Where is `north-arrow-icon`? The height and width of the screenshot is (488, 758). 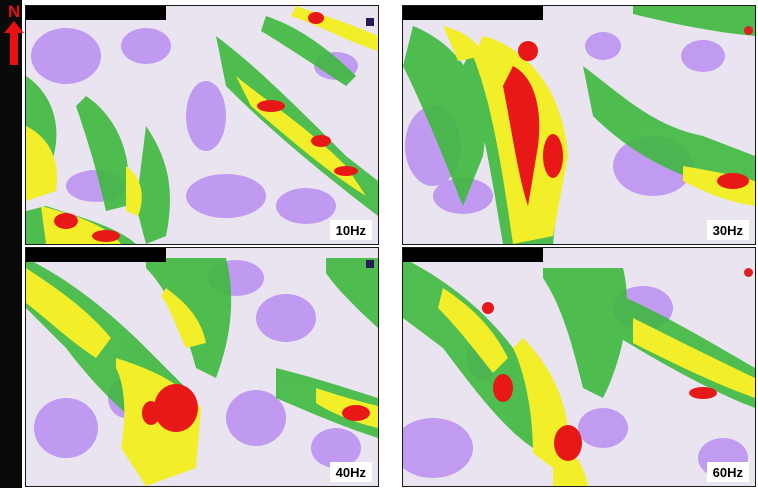
north-arrow-icon is located at coordinates (14, 43).